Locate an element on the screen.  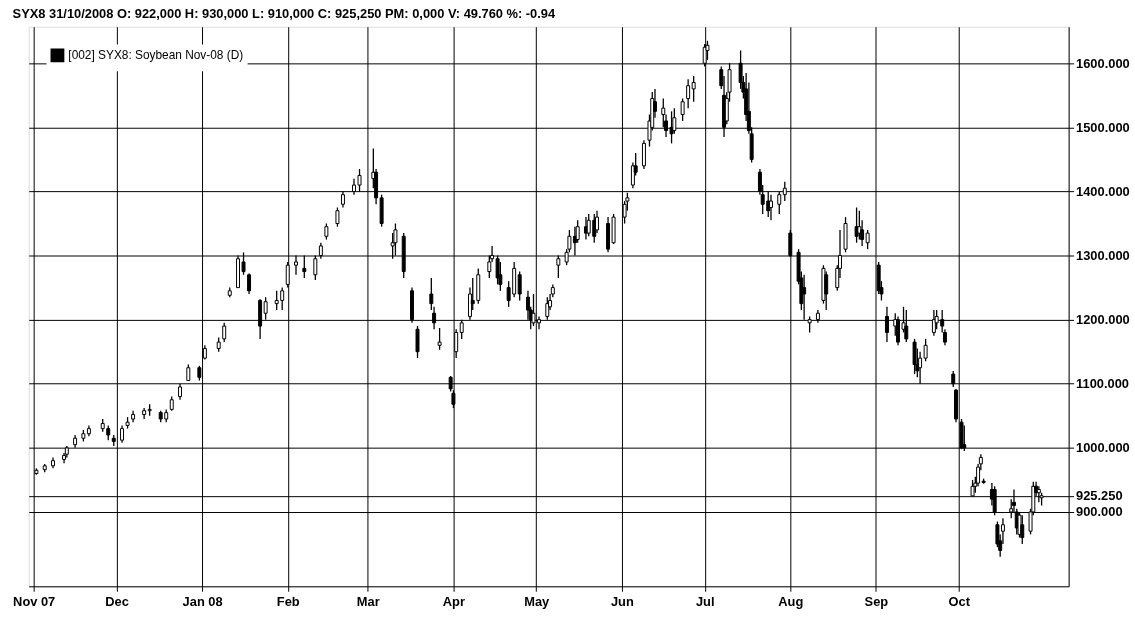
y-tick-label: 1400.000 is located at coordinates (1103, 191).